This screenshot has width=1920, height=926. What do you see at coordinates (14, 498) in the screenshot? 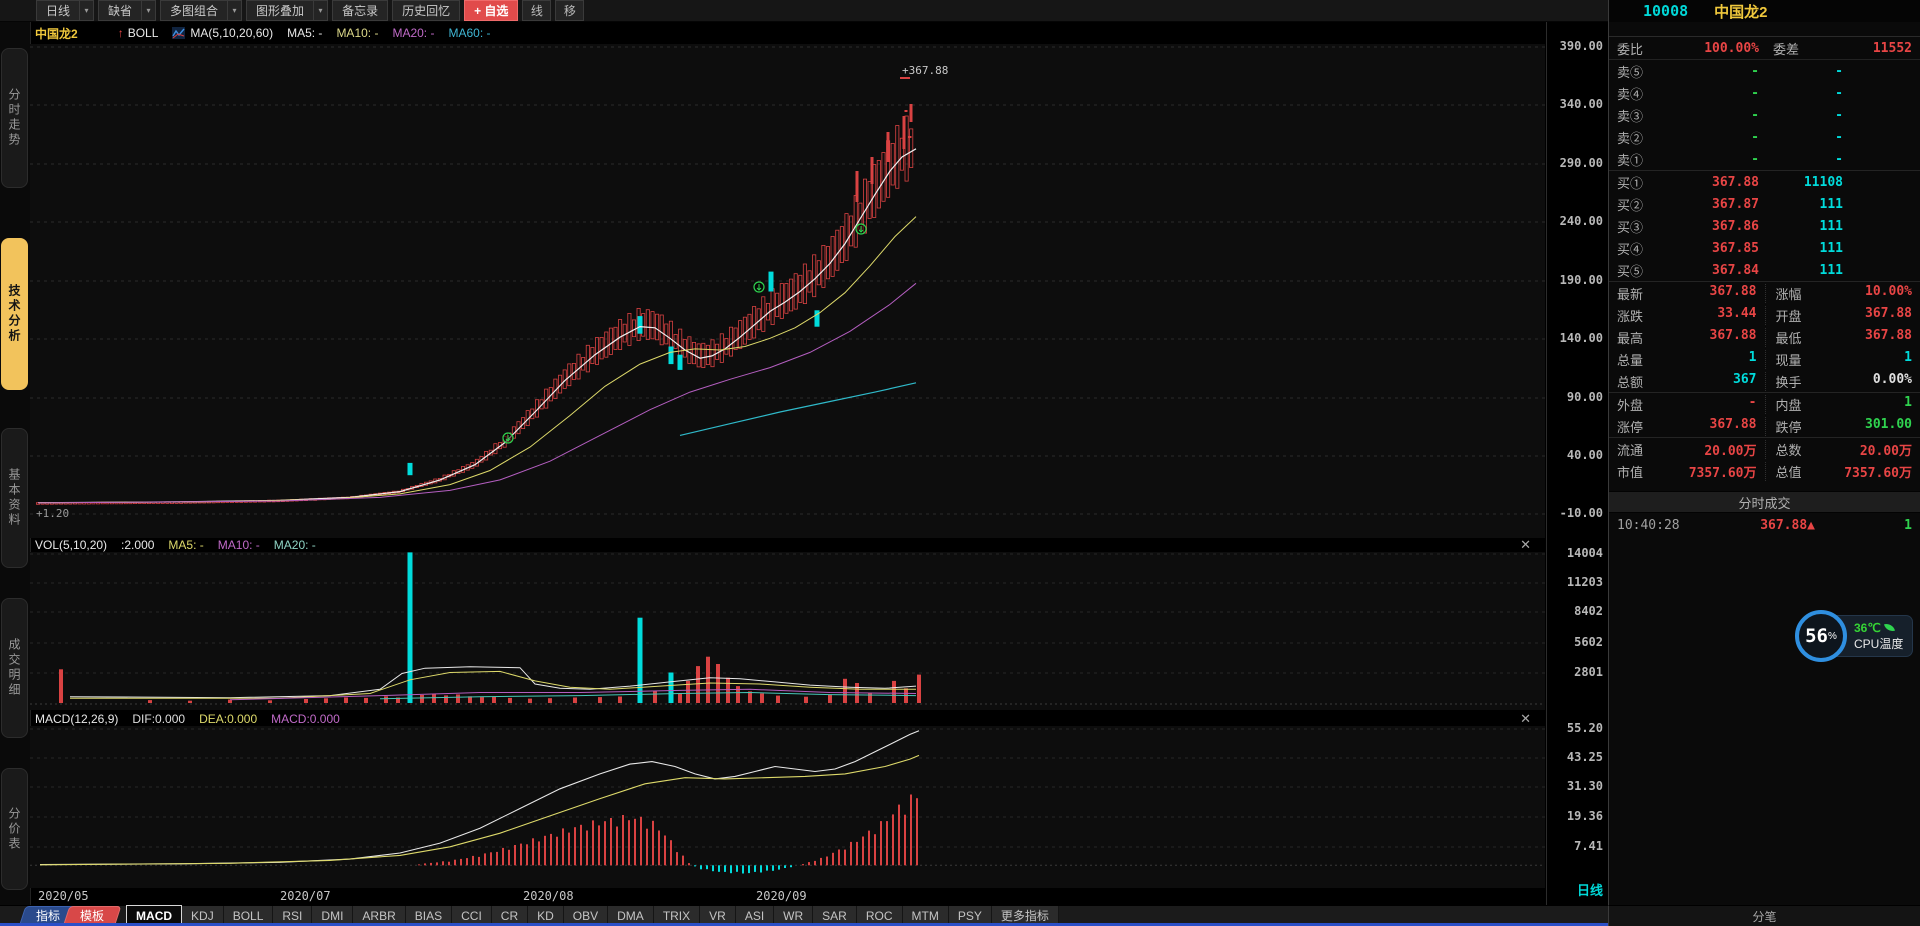
I see `sidebar-tab-基本资料: 基本资料` at bounding box center [14, 498].